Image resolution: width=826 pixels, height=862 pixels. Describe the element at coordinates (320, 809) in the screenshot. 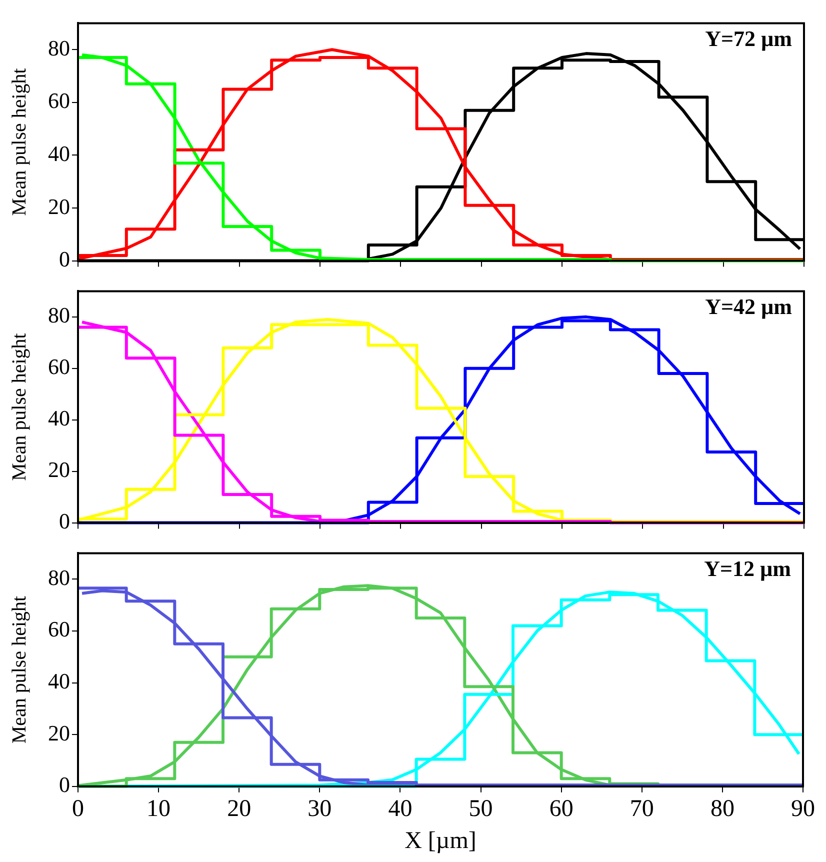

I see `x-tick-label: 30` at that location.